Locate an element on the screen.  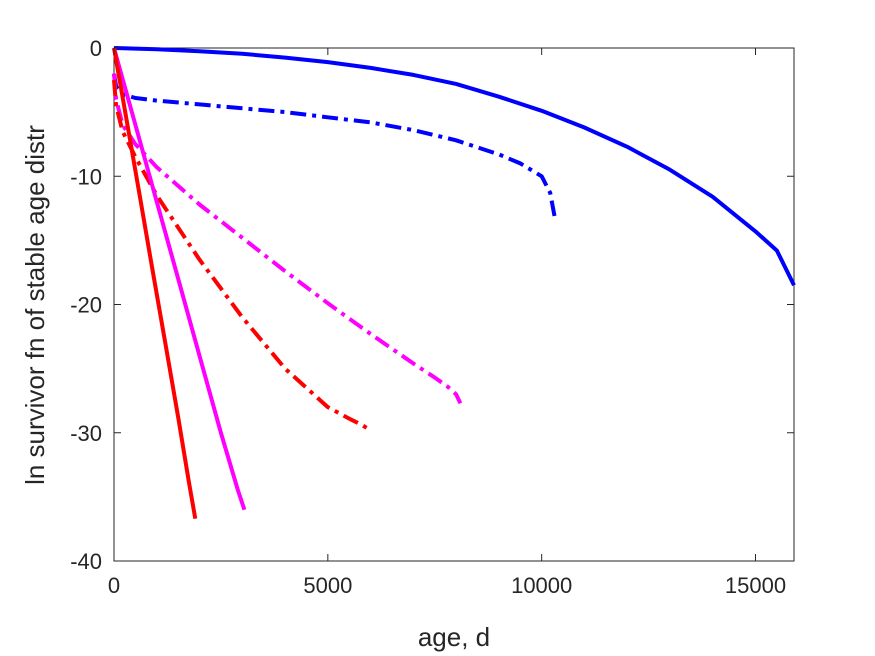
y-tick-label: -20 is located at coordinates (86, 305).